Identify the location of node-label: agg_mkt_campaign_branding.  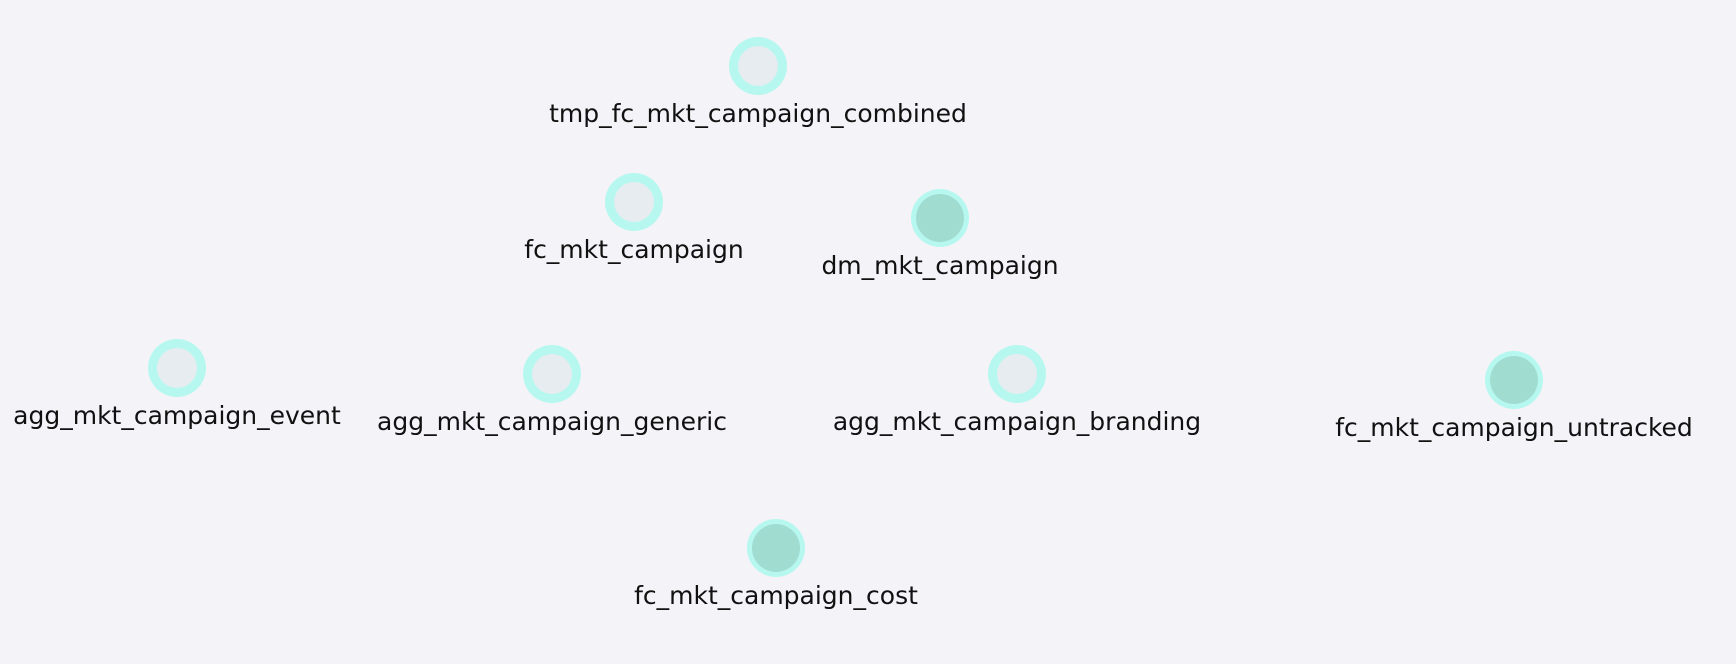
(1017, 421).